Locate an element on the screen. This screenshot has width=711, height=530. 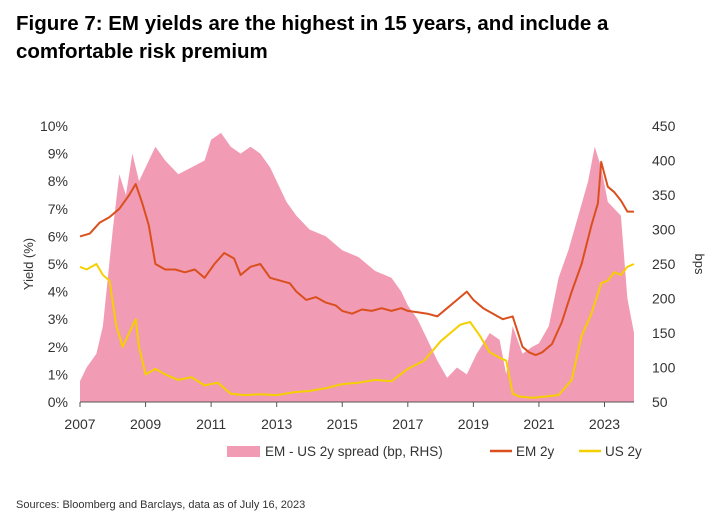
y2-tick-label: 250 is located at coordinates (664, 264).